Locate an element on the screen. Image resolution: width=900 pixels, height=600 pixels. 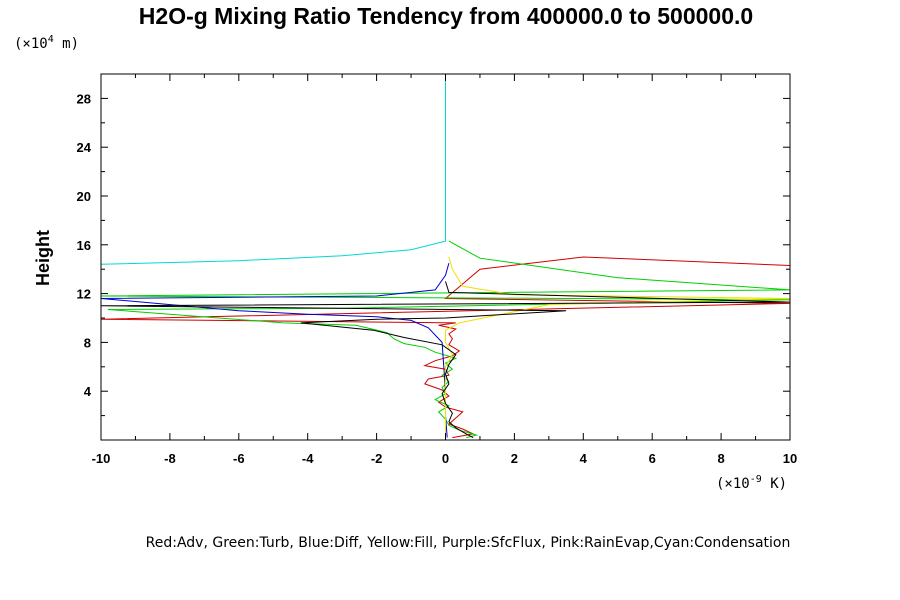
x-tick-label: 10 is located at coordinates (790, 458).